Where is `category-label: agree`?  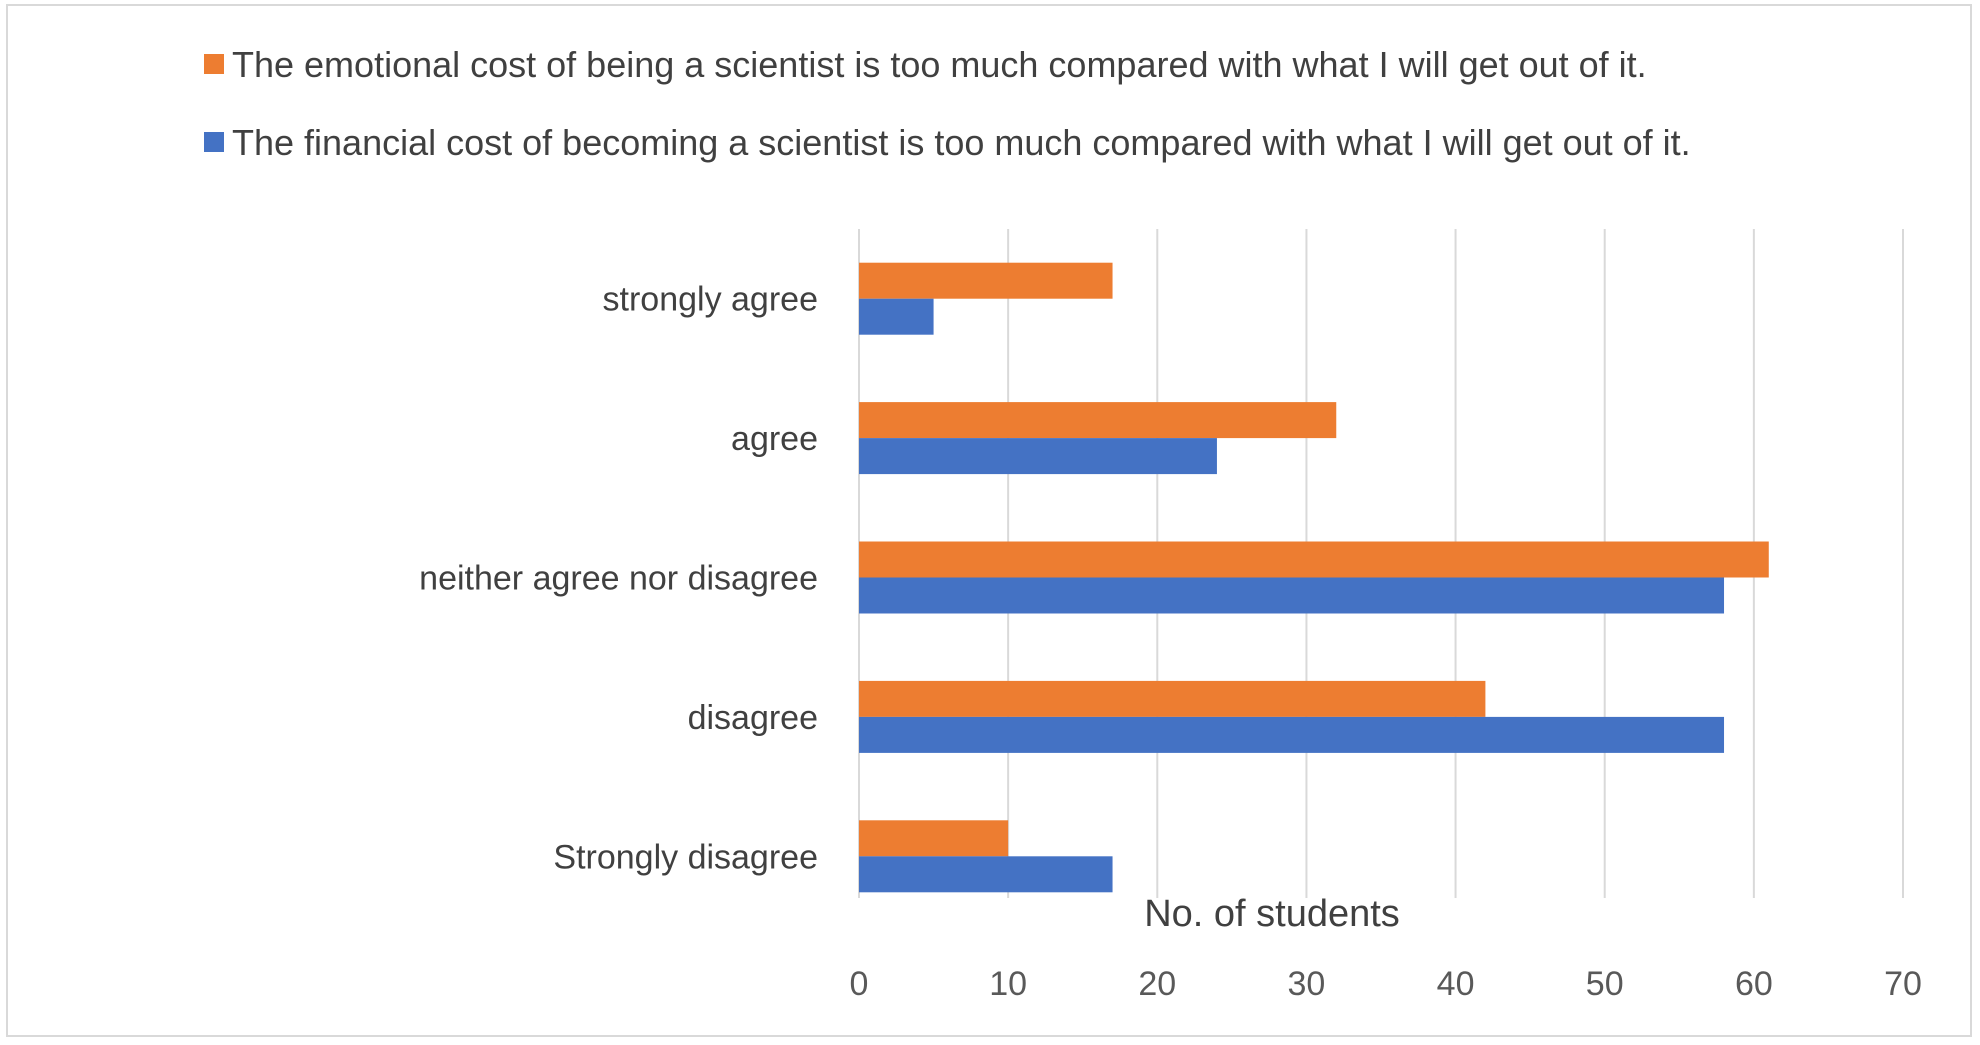
category-label: agree is located at coordinates (774, 439).